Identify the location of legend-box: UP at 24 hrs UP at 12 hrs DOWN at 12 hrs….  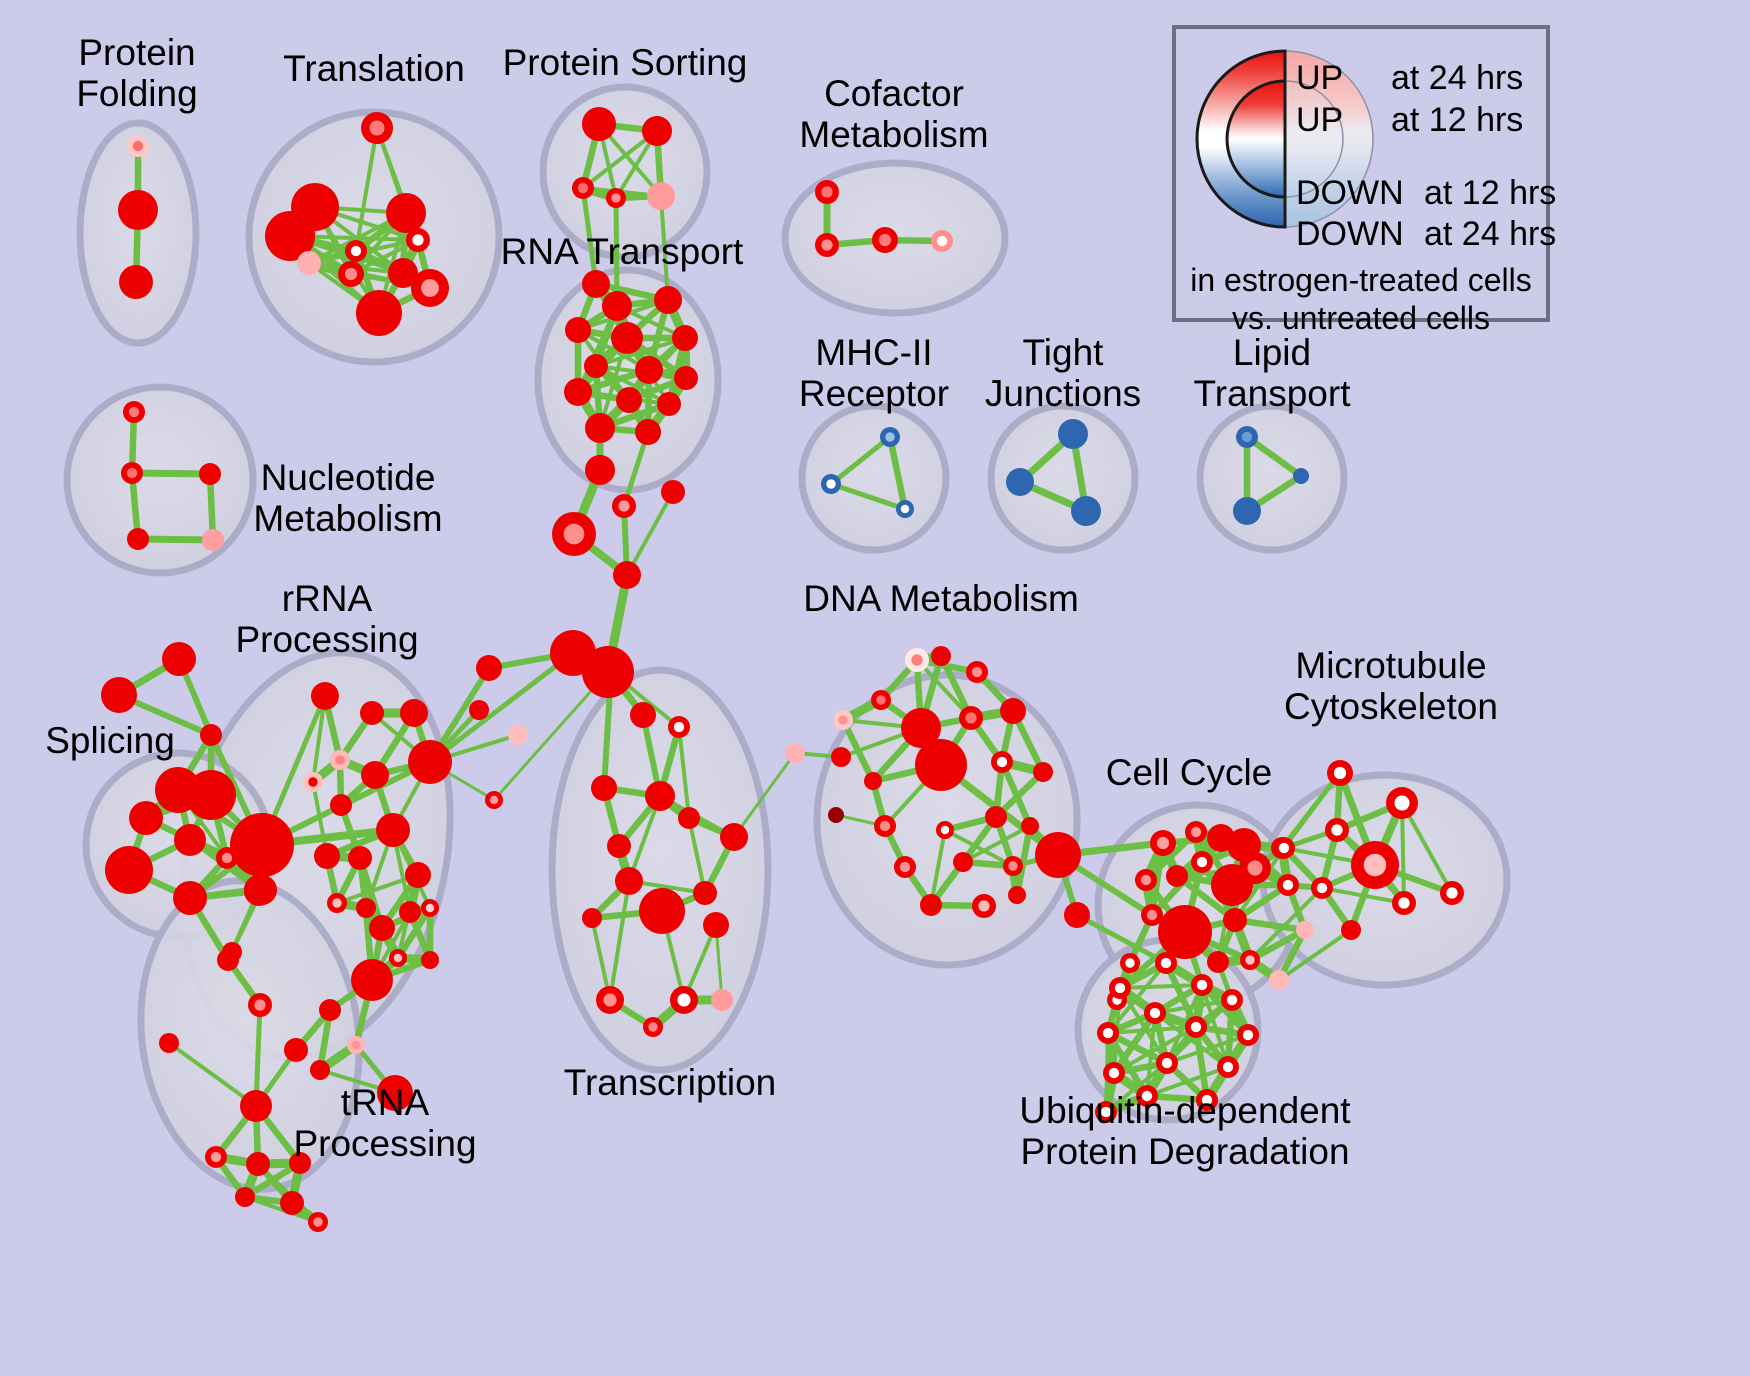
(1364, 180).